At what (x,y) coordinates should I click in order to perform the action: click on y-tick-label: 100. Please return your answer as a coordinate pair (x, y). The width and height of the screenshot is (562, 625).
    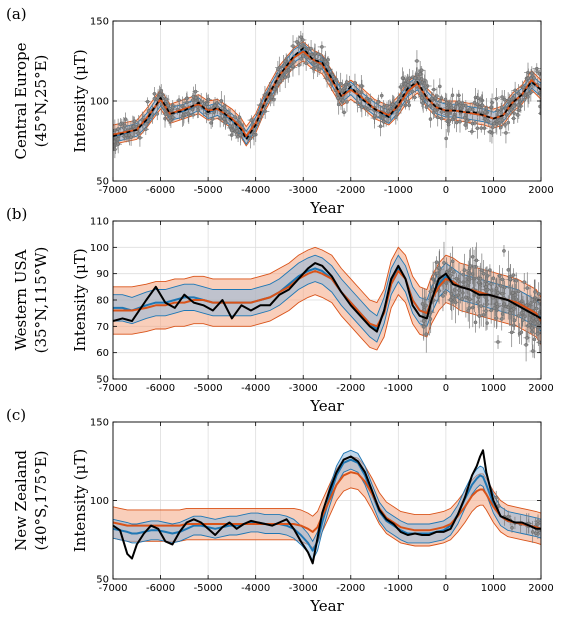
    Looking at the image, I should click on (99, 248).